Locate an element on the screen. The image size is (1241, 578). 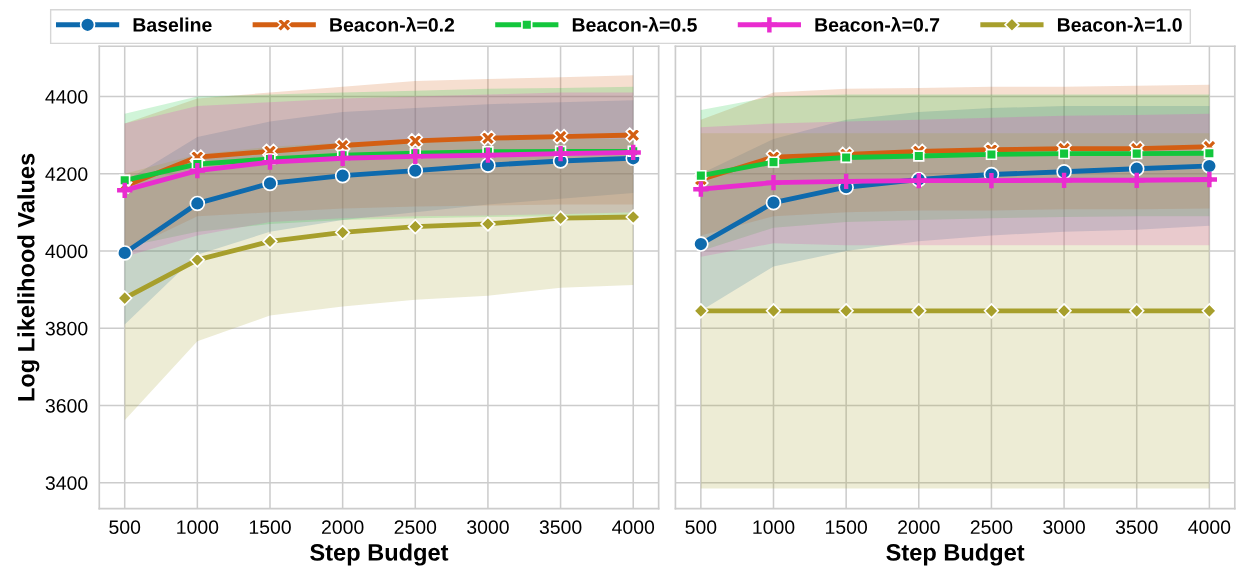
y-tick-label: 4400 is located at coordinates (66, 96).